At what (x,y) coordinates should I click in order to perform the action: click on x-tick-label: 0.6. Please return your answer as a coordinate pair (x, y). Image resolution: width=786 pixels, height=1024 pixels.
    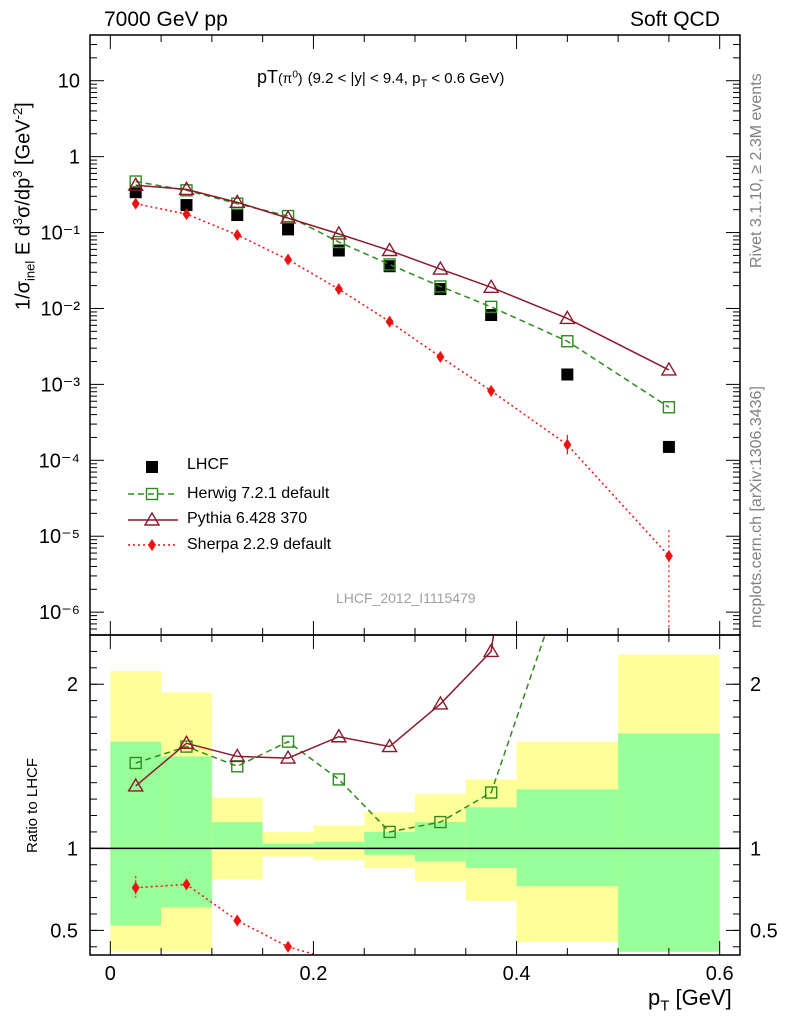
    Looking at the image, I should click on (720, 974).